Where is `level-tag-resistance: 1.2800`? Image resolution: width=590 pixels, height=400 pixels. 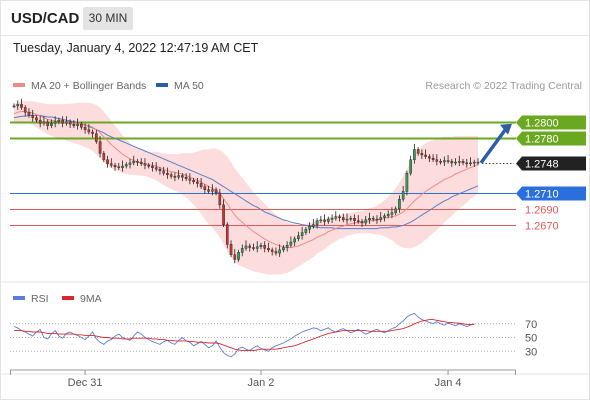 level-tag-resistance: 1.2800 is located at coordinates (551, 122).